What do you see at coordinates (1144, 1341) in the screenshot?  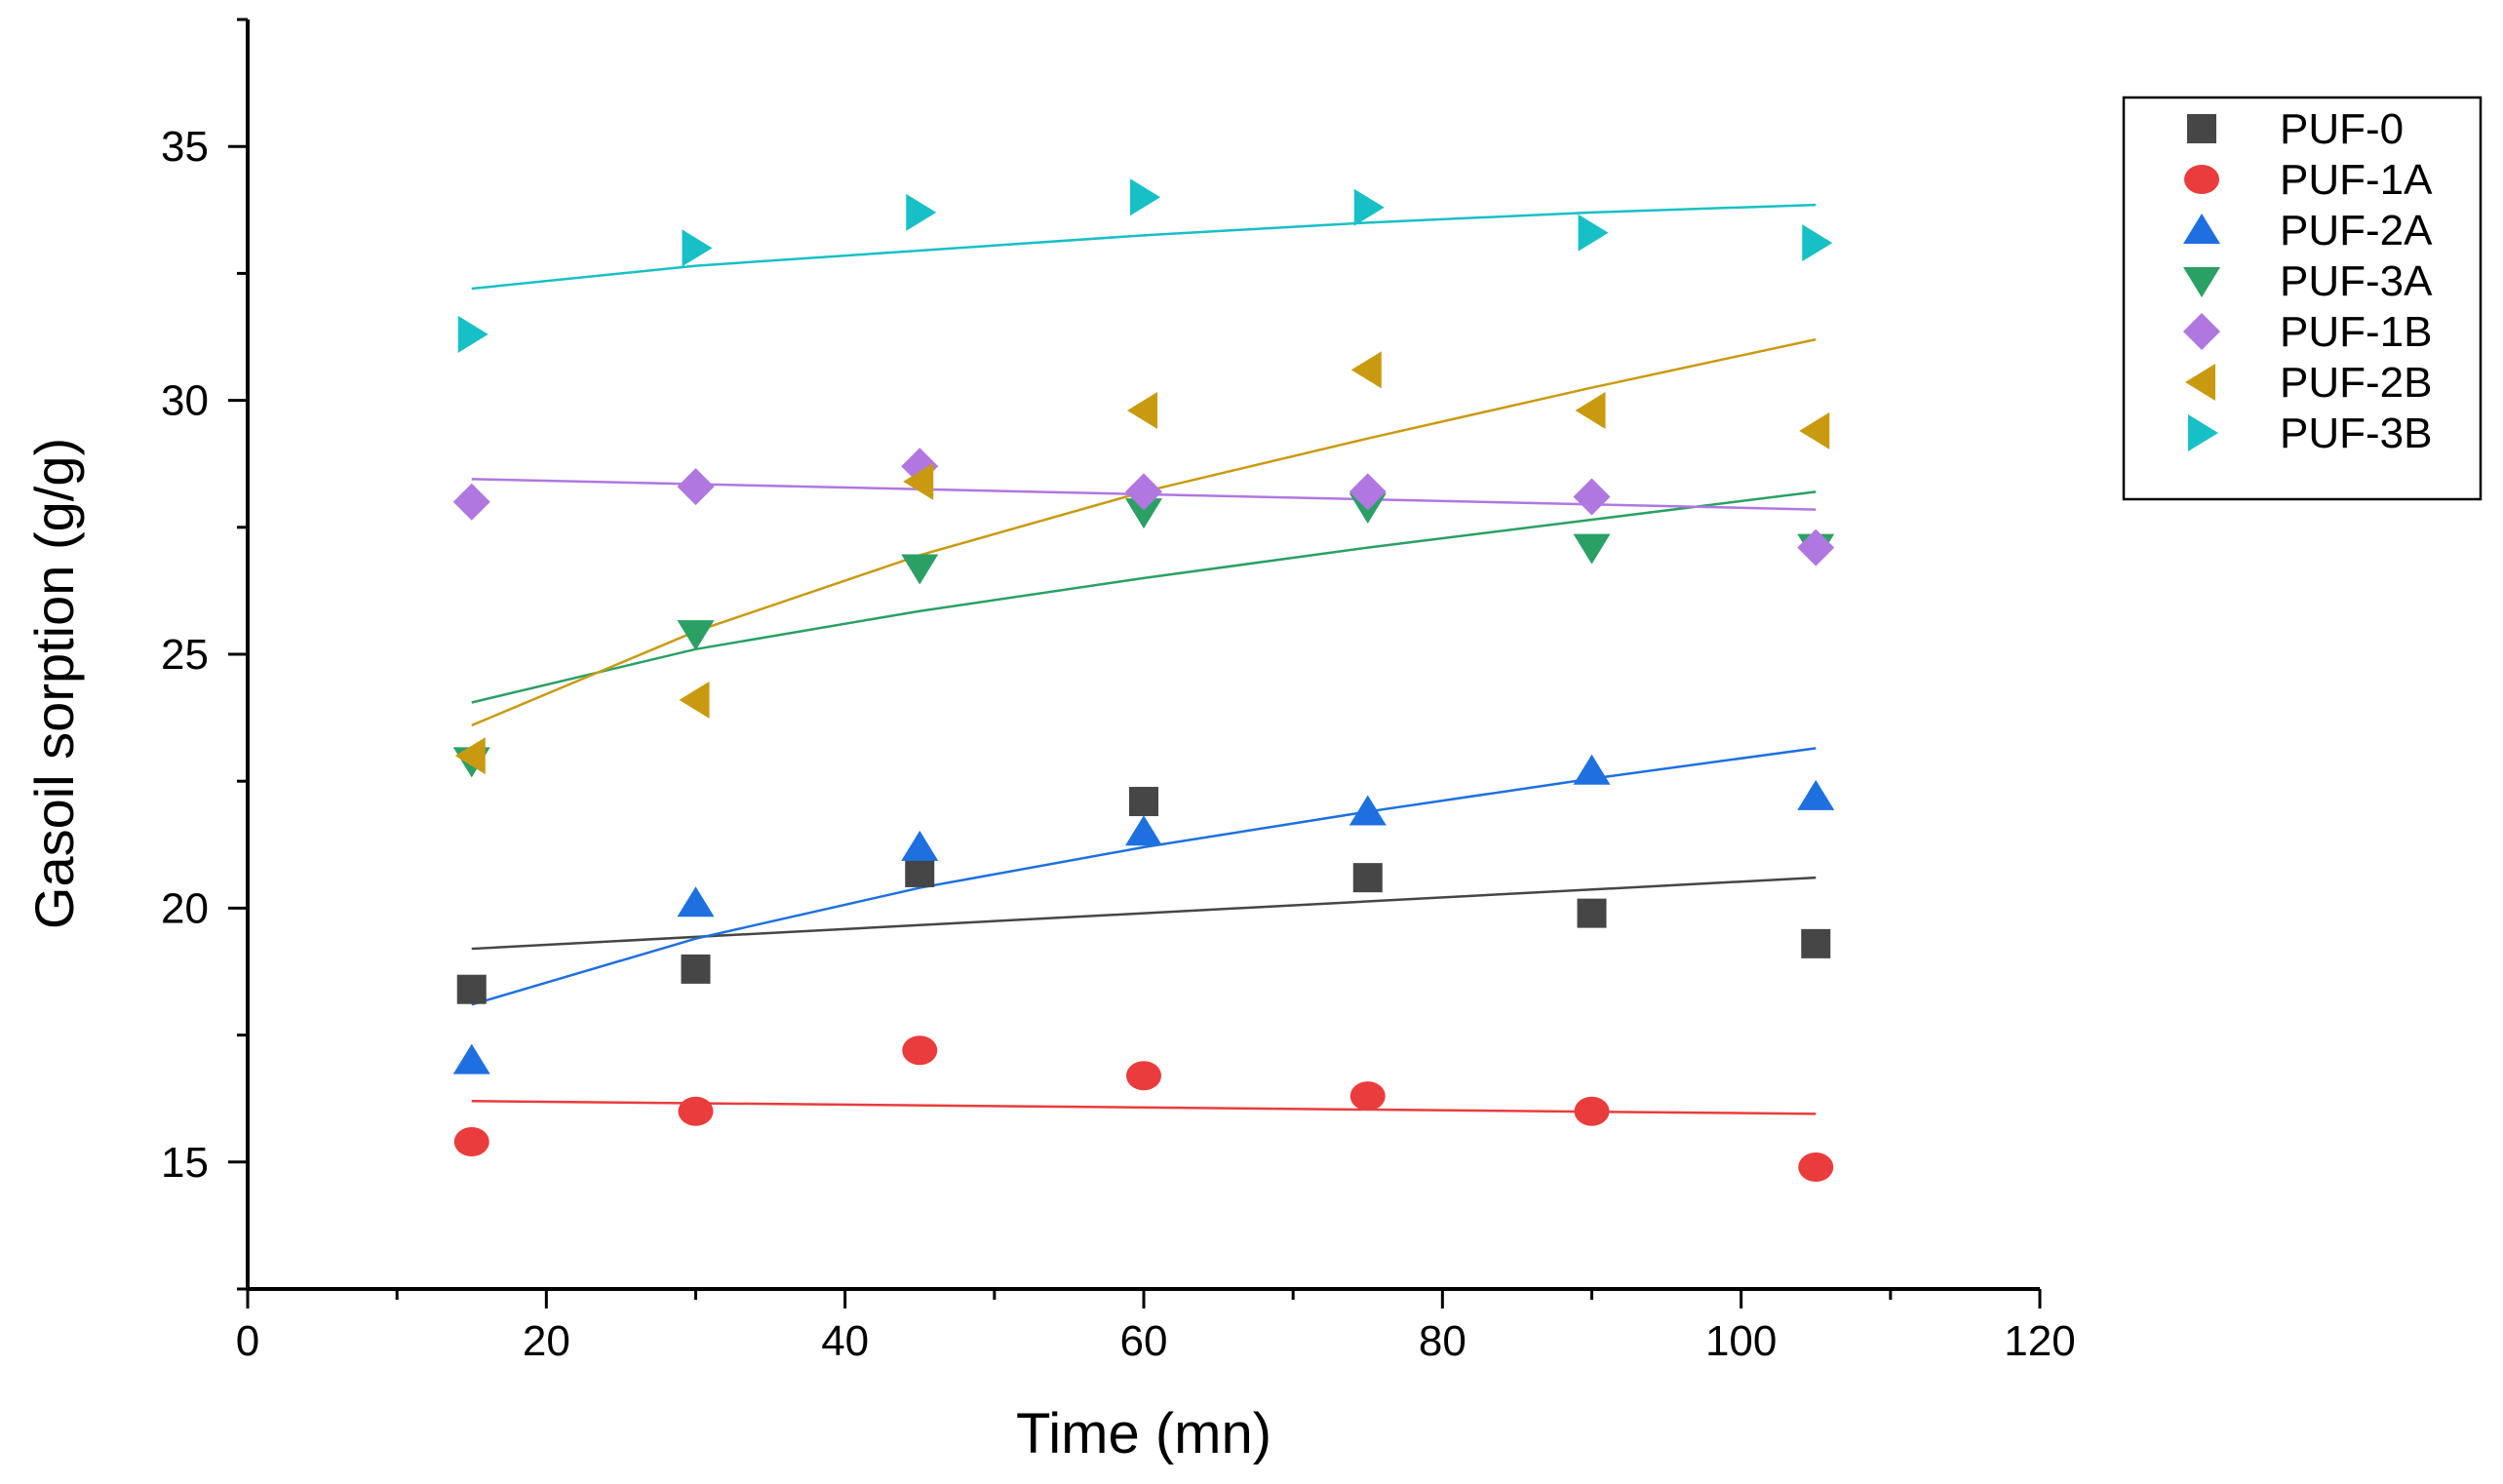 I see `x-tick-label: 60` at bounding box center [1144, 1341].